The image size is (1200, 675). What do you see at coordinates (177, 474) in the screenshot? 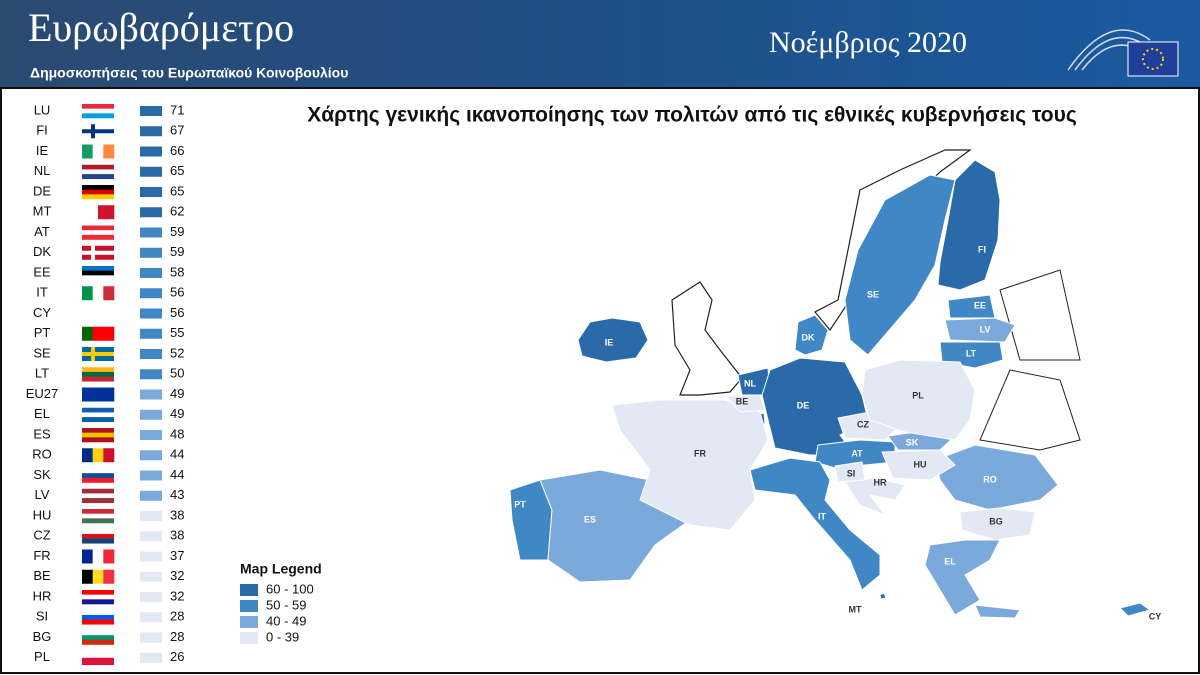
I see `value-label: 44` at bounding box center [177, 474].